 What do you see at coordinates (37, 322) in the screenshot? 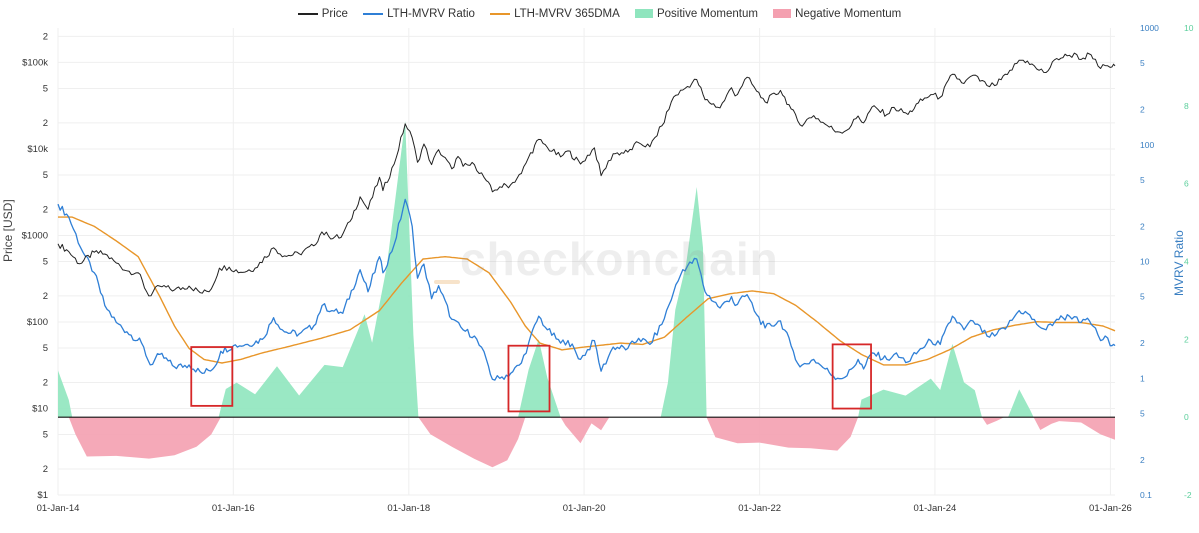
I see `y-tick-label-price-6: $100` at bounding box center [37, 322].